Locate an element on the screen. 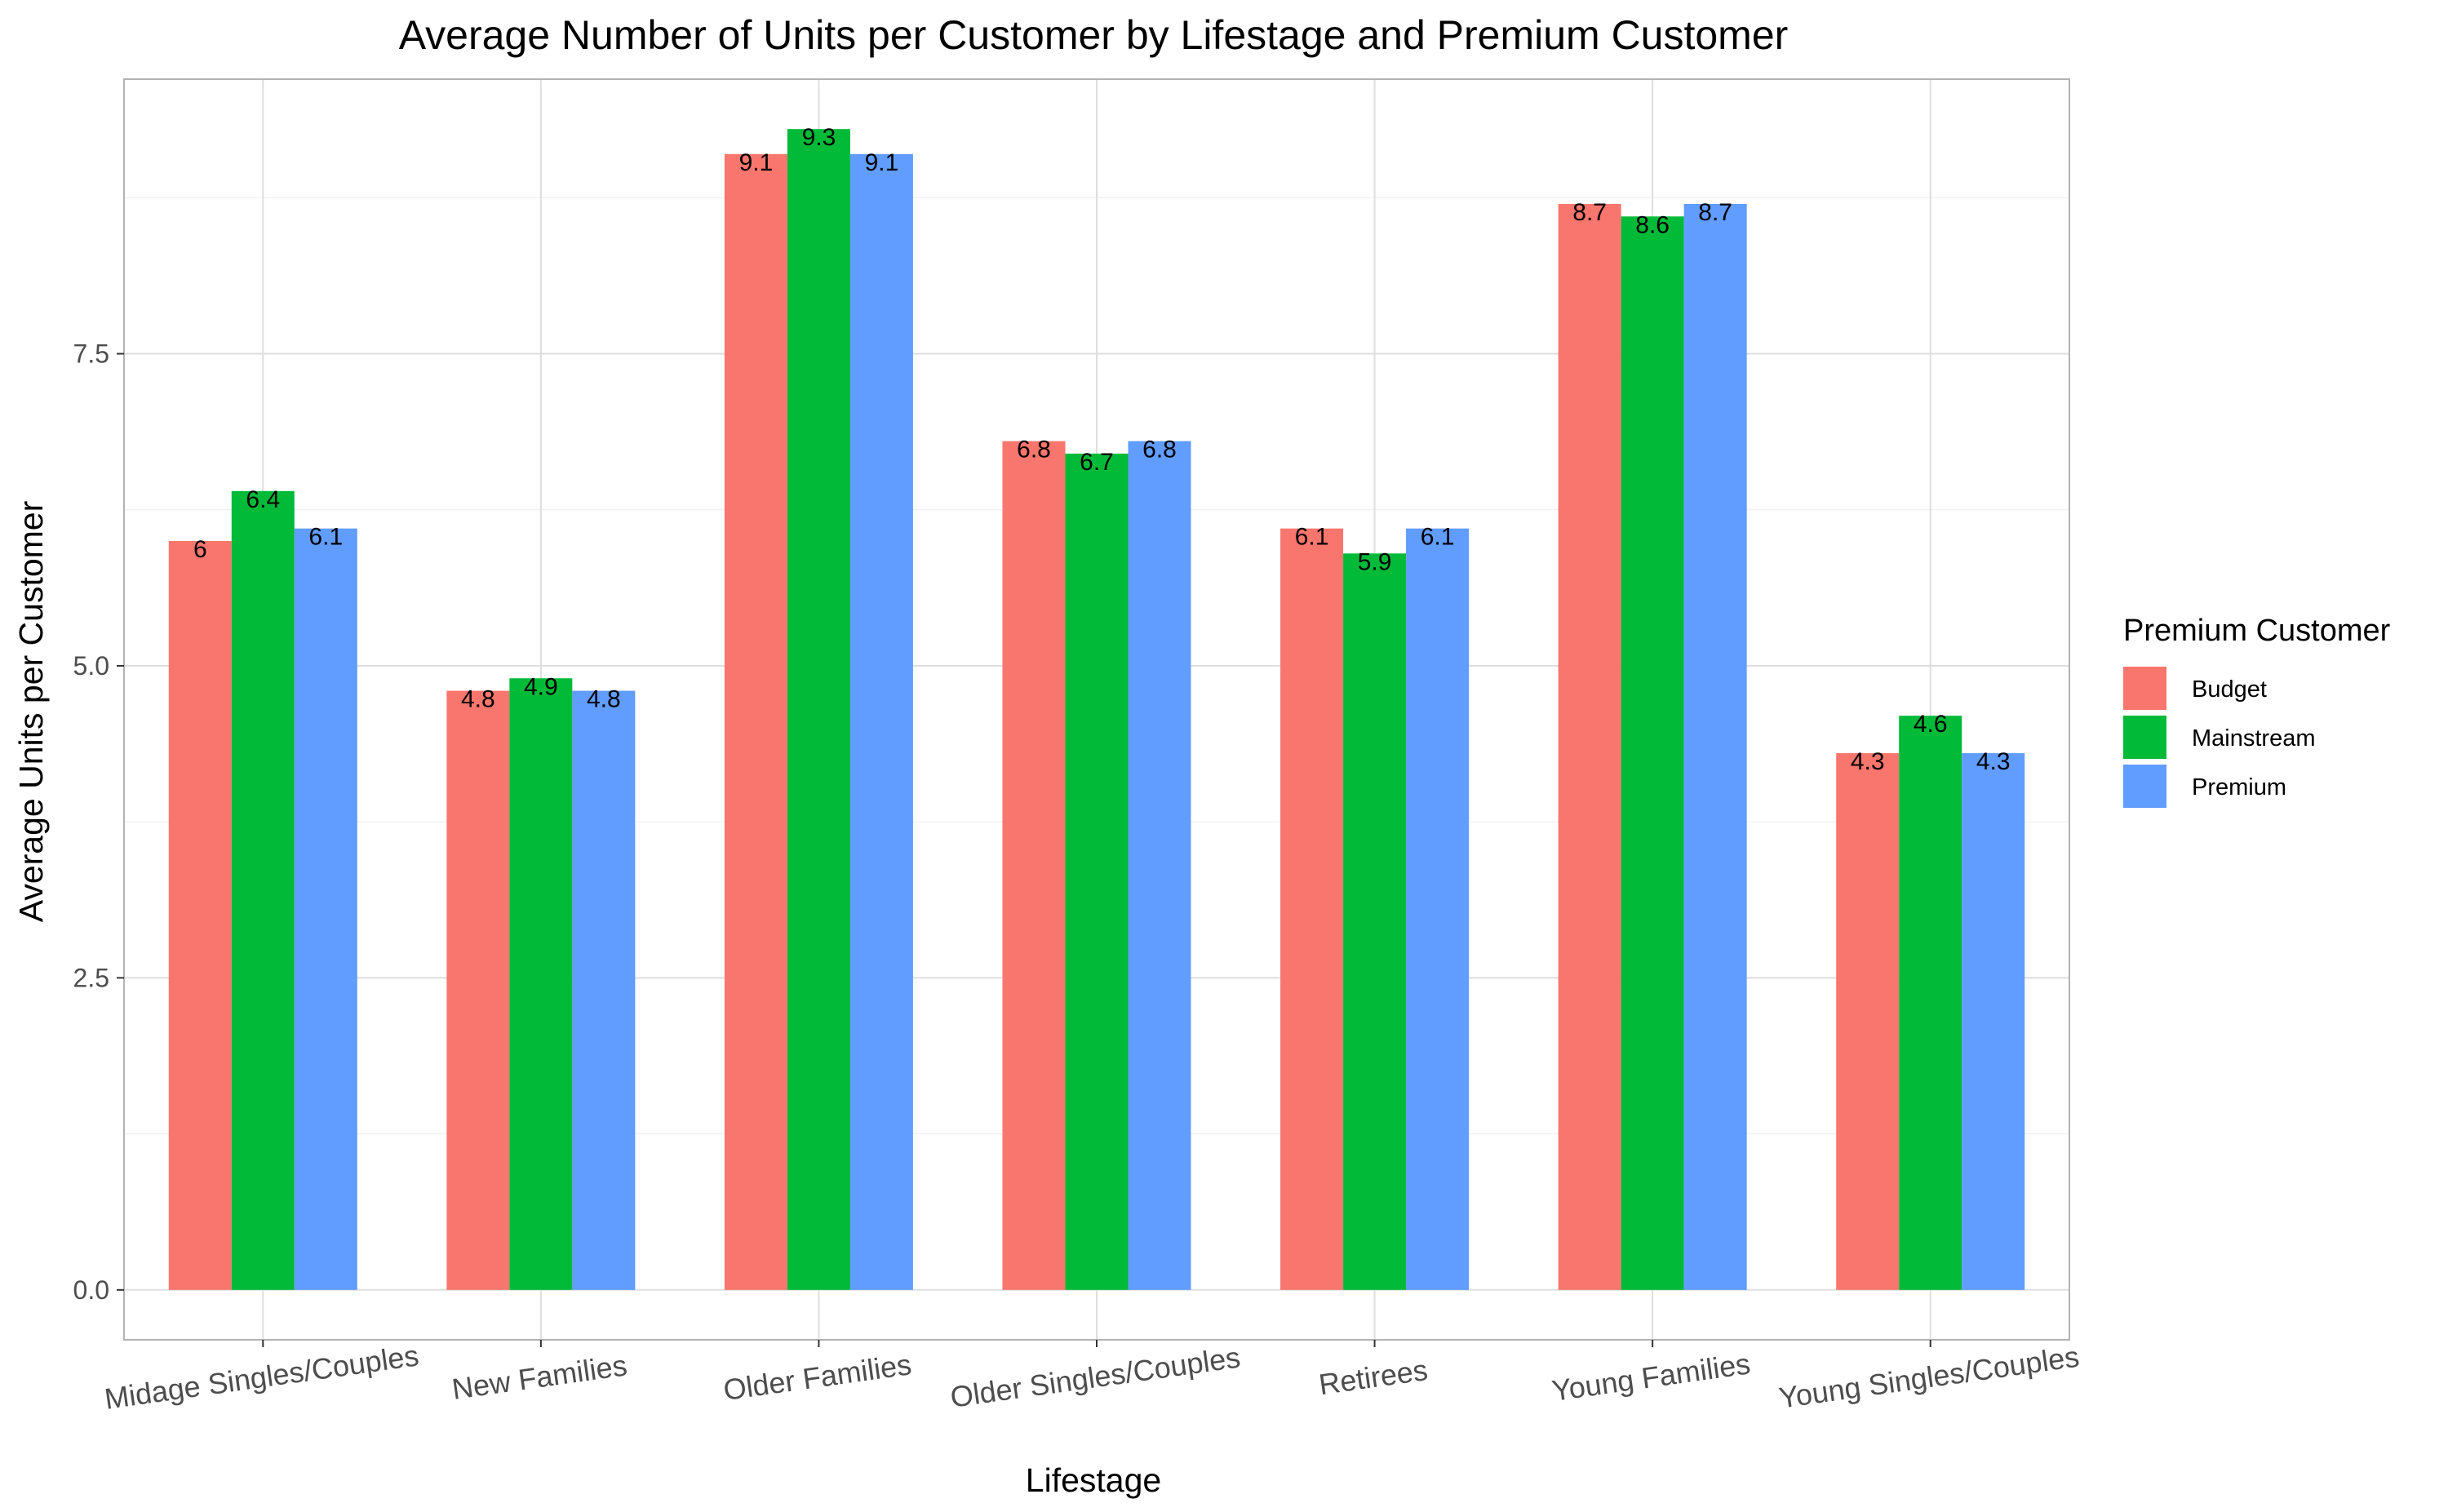  y-tick-label: 5.0 is located at coordinates (91, 666).